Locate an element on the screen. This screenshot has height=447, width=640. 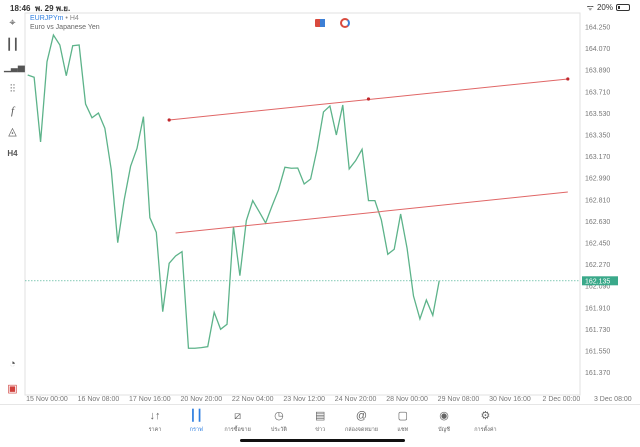
x-tick-label: 2 Dec 00:00 is located at coordinates (562, 399).